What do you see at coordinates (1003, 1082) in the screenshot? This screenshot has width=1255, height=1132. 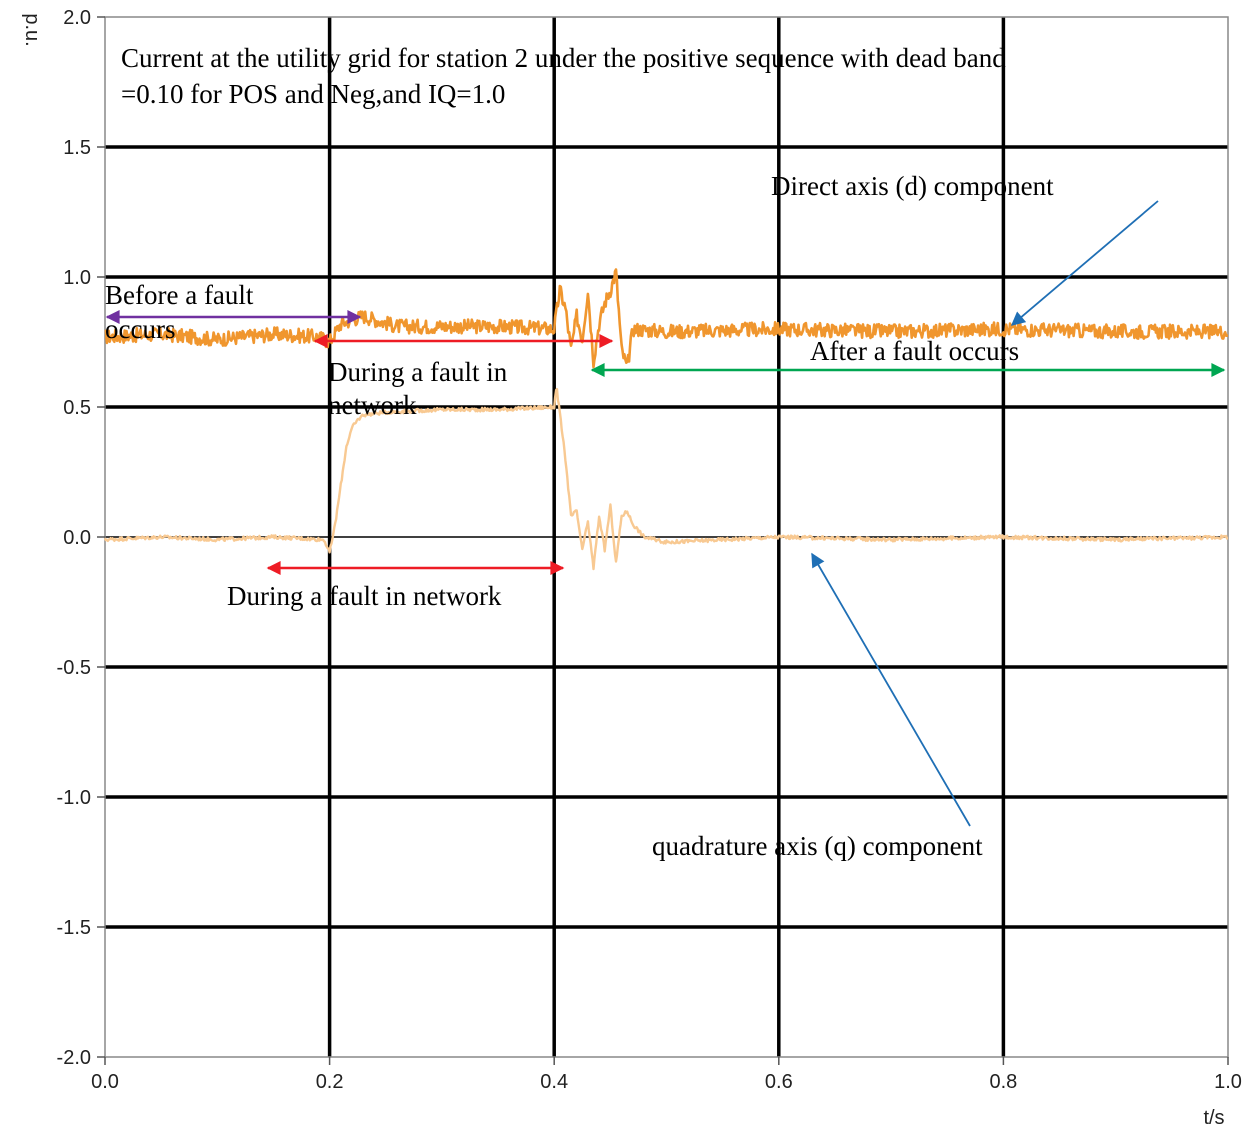 I see `x-tick-label: 0.8` at bounding box center [1003, 1082].